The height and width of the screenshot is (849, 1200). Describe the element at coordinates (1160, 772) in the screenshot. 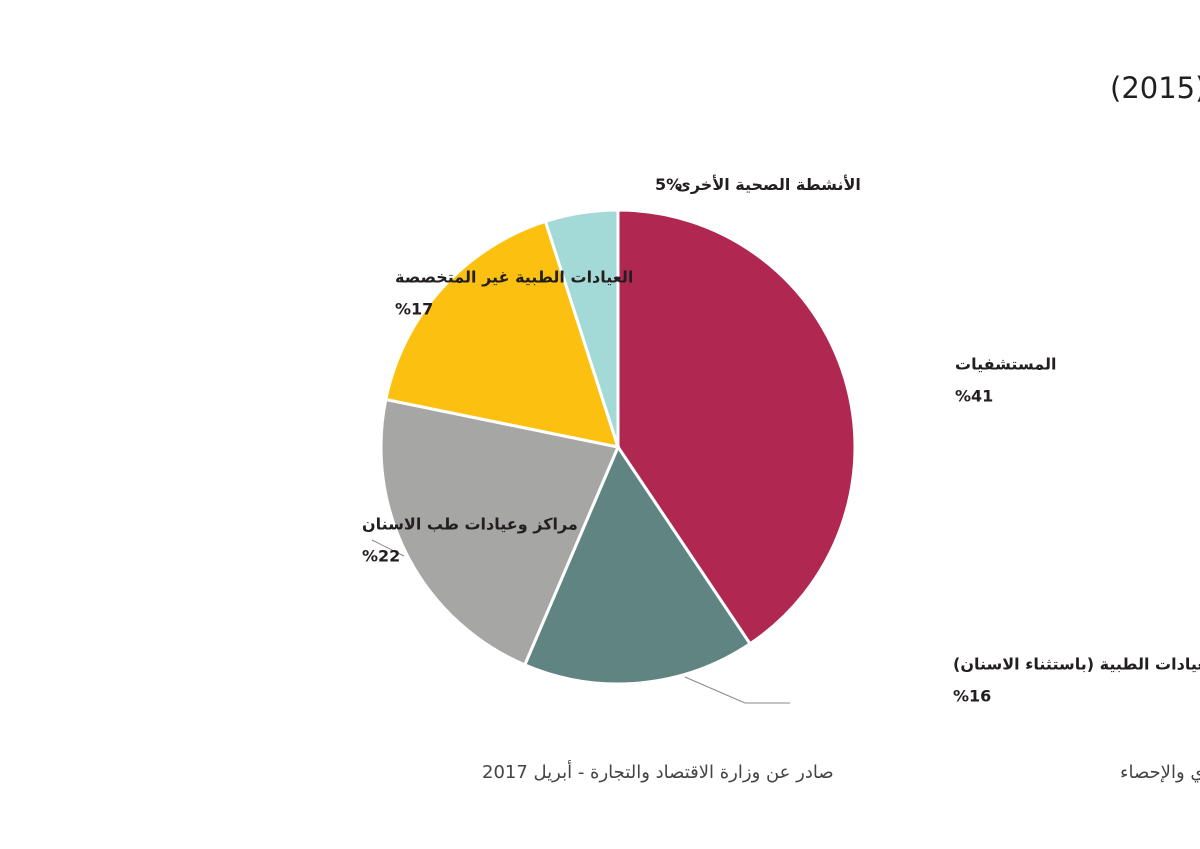

I see `source-note: المصدر: وزارة التخطيط التنموي والإحصاء` at that location.